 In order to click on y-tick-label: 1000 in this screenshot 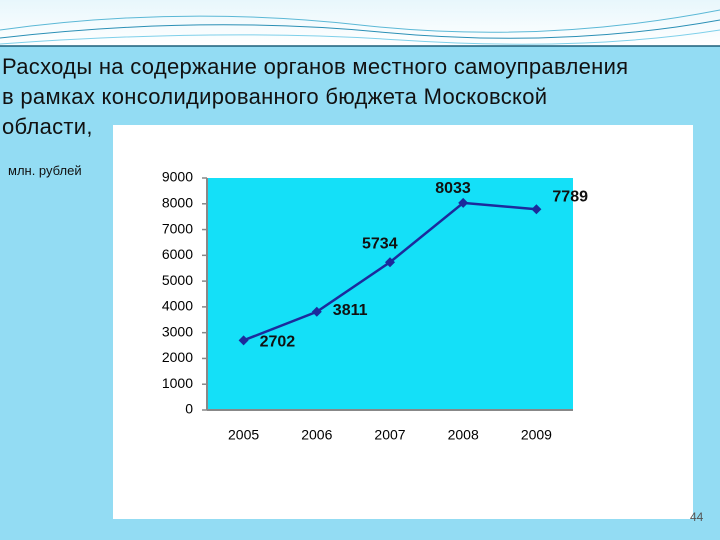, I will do `click(177, 383)`.